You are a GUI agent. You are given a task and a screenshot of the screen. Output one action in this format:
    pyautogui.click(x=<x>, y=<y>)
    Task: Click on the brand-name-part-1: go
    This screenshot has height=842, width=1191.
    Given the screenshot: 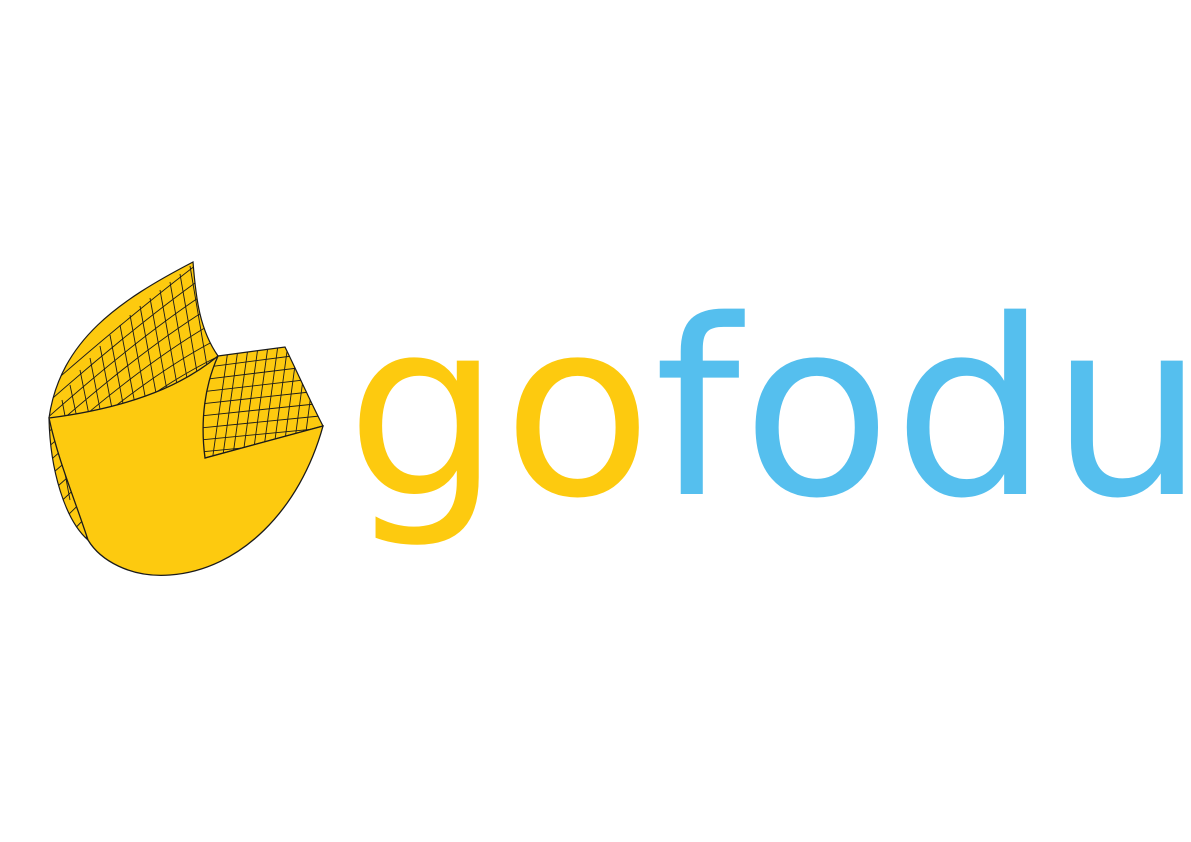 What is the action you would take?
    pyautogui.click(x=500, y=410)
    